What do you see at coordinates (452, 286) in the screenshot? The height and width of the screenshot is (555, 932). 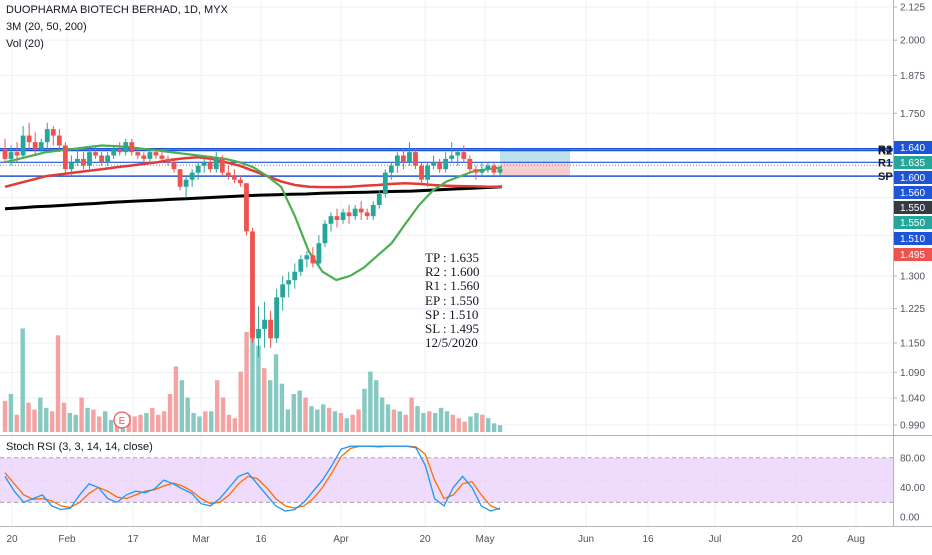 I see `note-r1: R1 : 1.560` at bounding box center [452, 286].